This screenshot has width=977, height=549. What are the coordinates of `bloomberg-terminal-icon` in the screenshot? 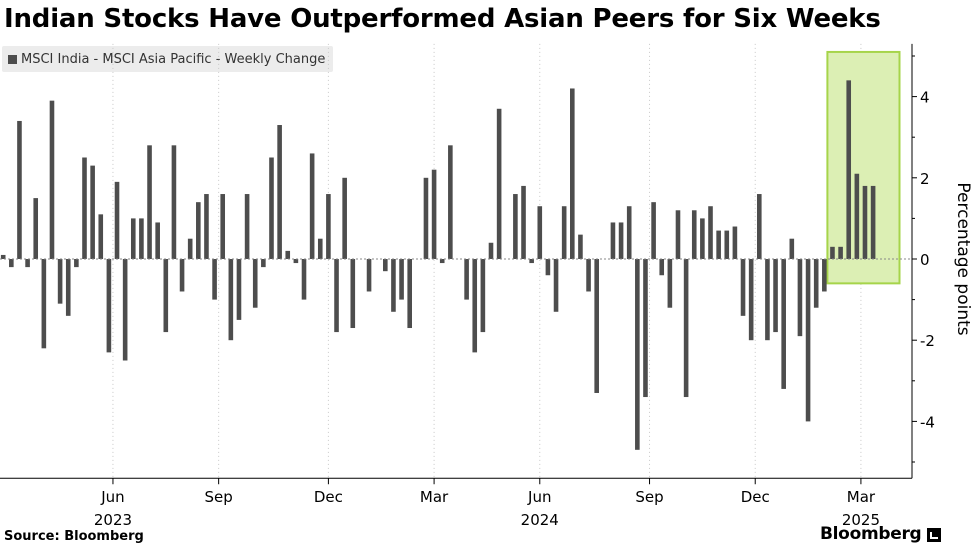 It's located at (934, 535).